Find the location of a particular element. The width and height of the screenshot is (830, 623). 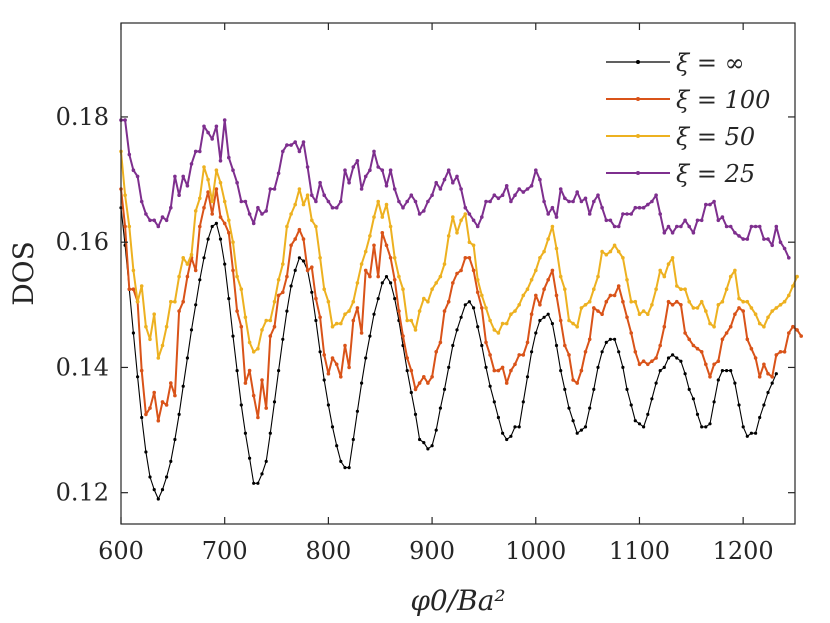

x-tick-label: 700 is located at coordinates (225, 551).